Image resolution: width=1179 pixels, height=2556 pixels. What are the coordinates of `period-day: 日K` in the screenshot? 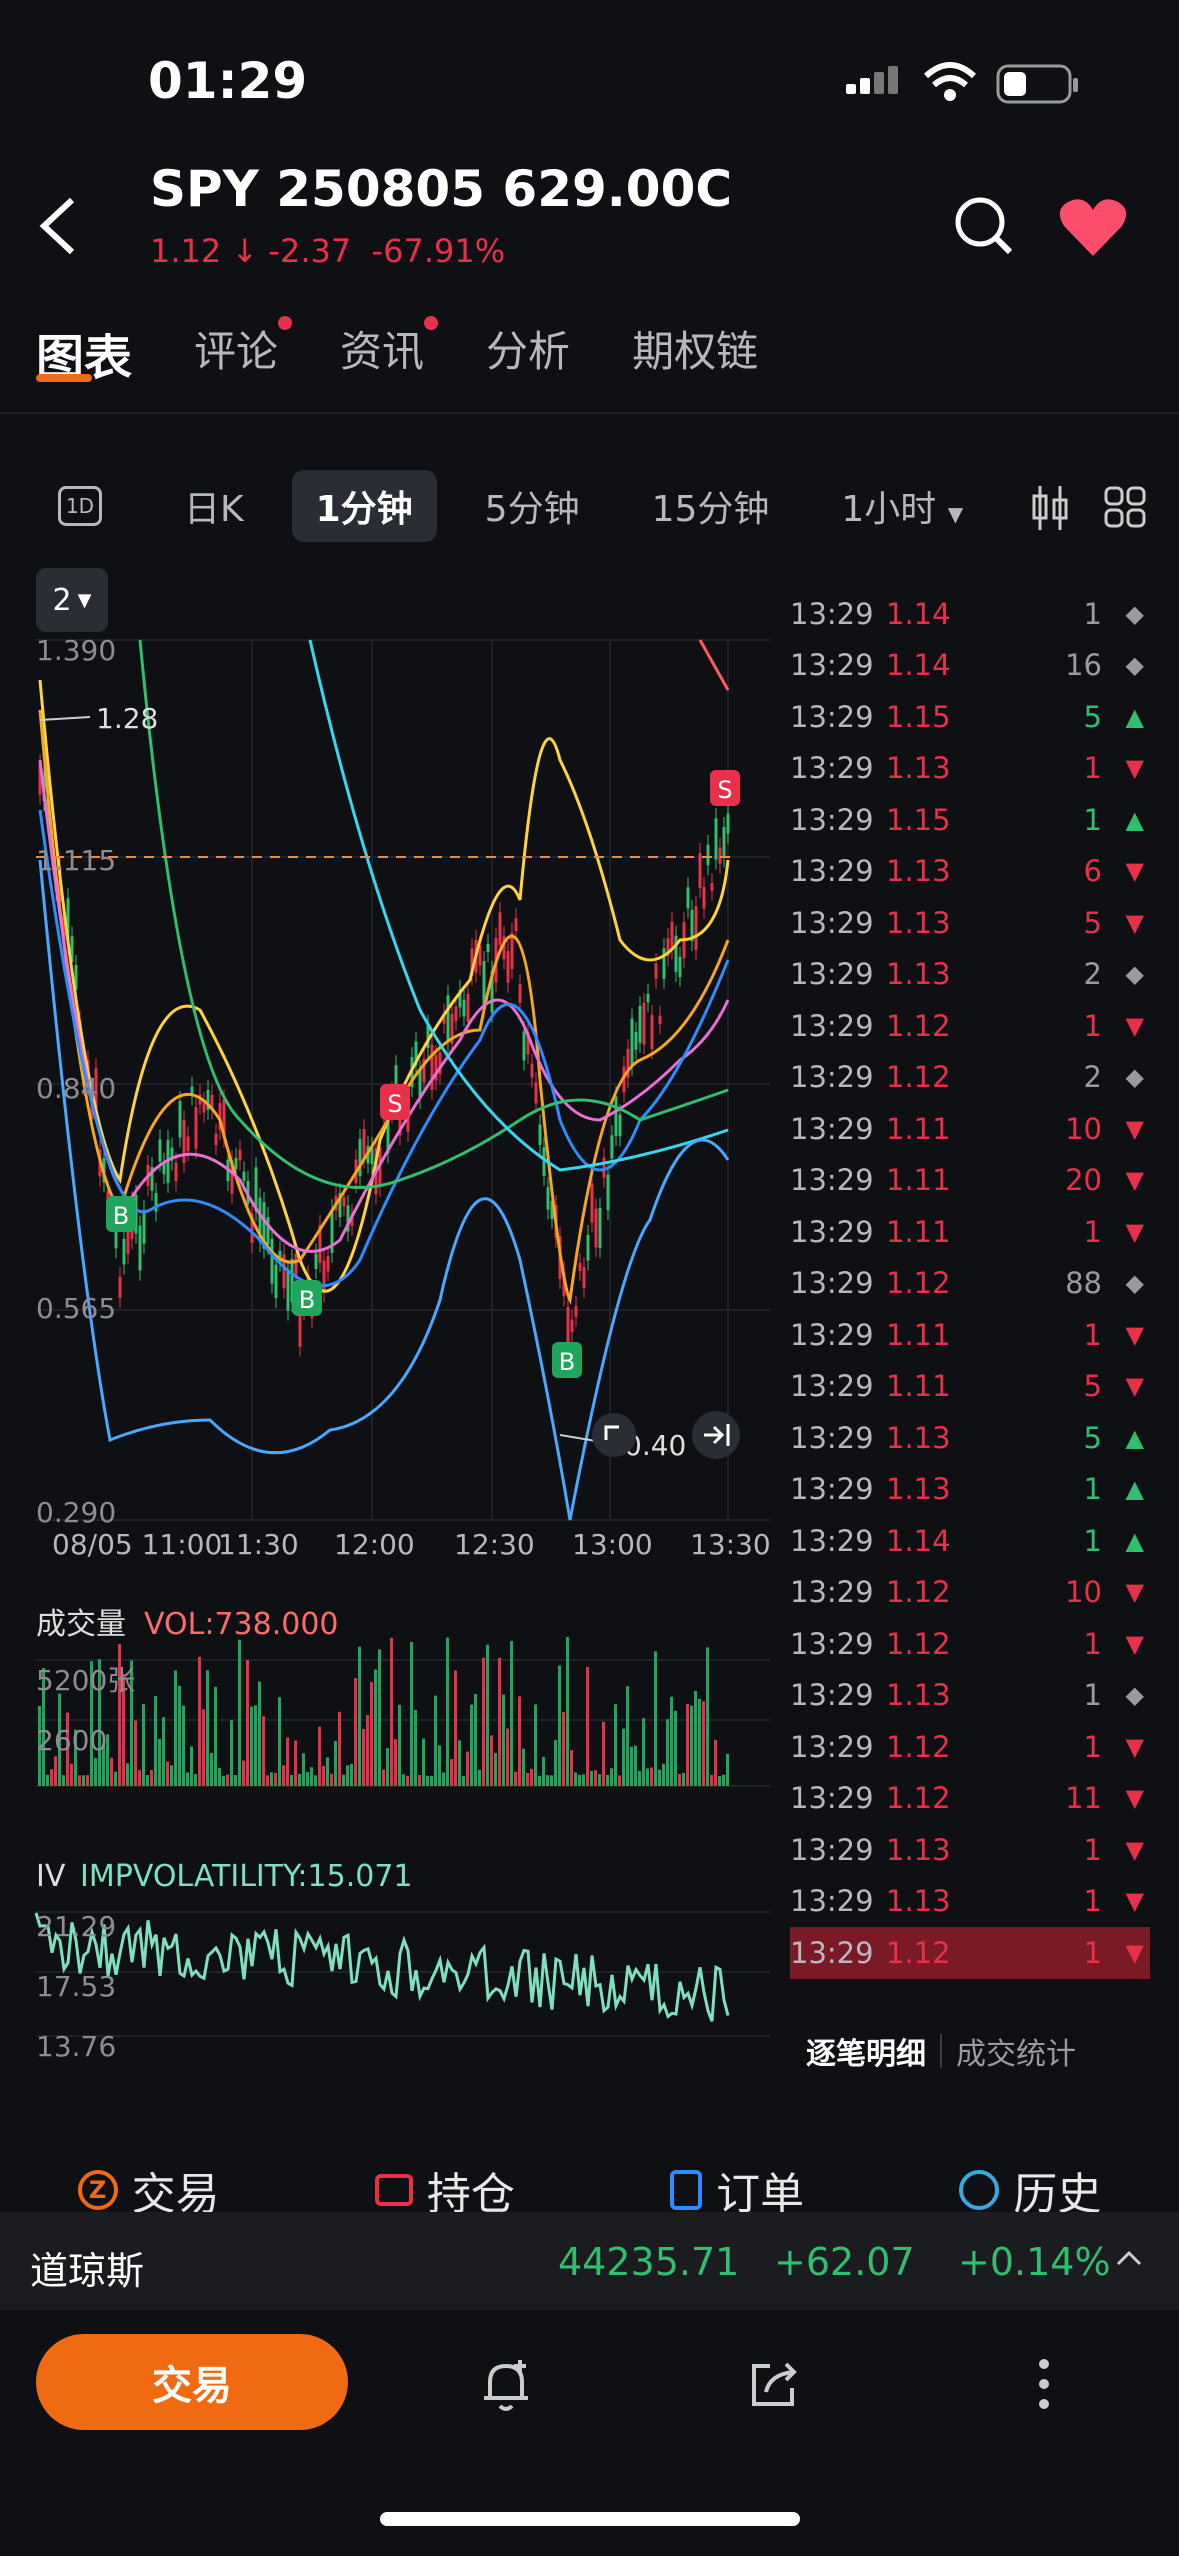 It's located at (214, 509).